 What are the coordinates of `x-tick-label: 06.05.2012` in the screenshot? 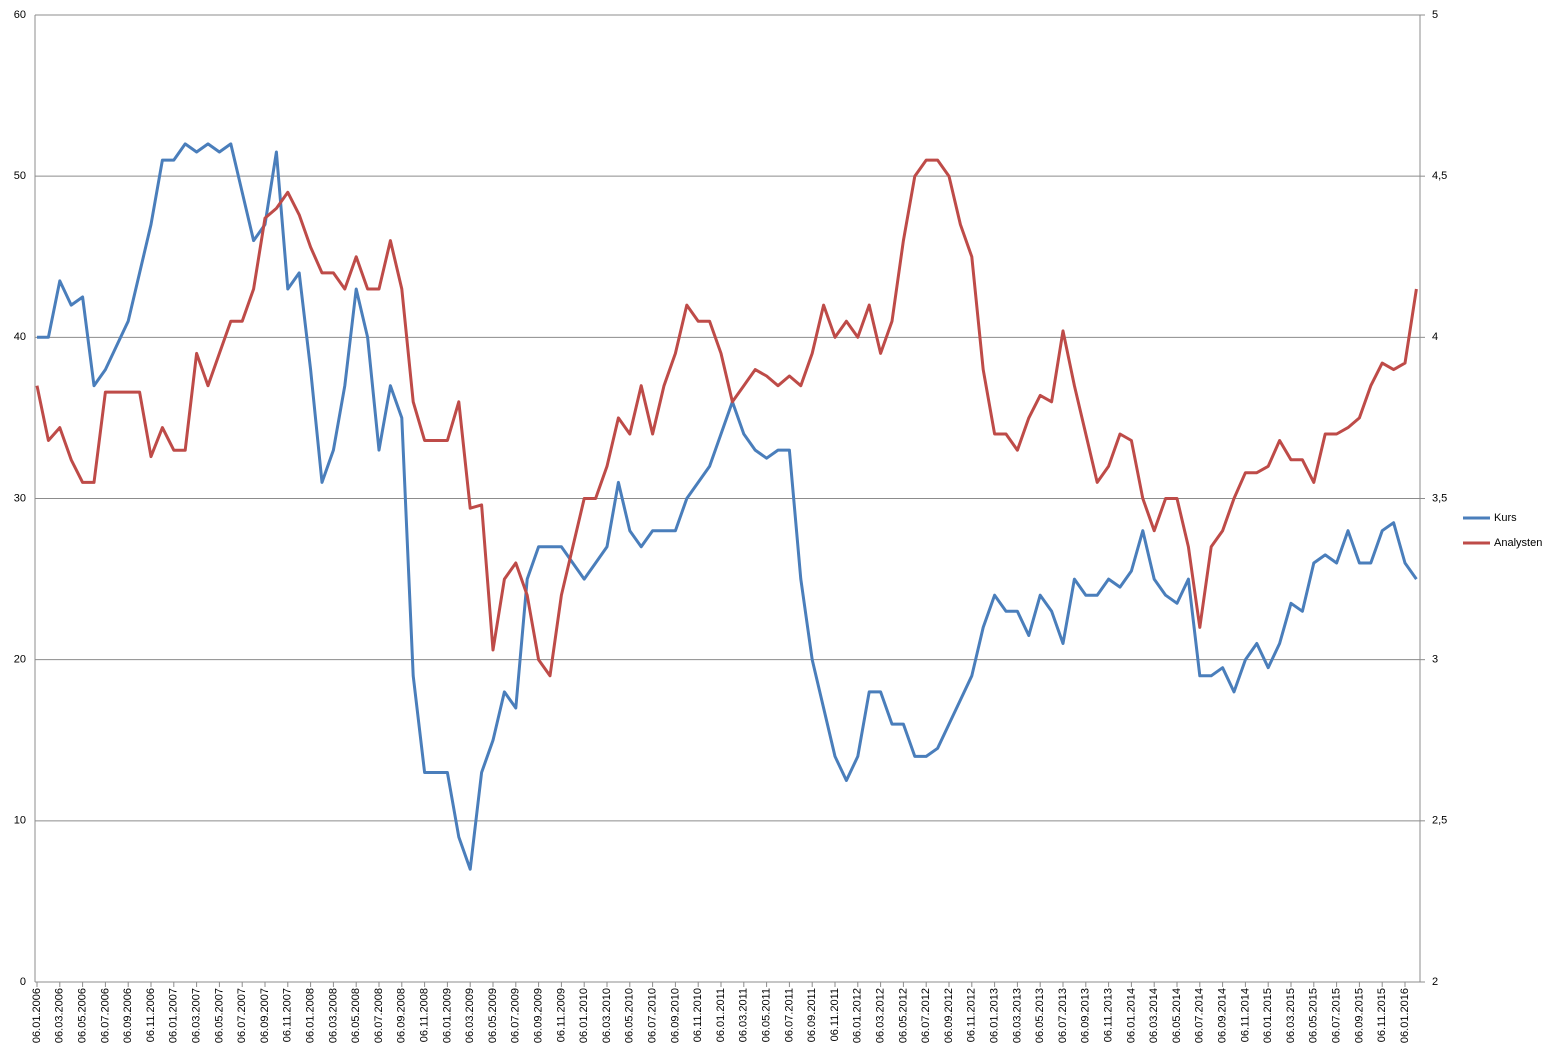 It's located at (903, 1015).